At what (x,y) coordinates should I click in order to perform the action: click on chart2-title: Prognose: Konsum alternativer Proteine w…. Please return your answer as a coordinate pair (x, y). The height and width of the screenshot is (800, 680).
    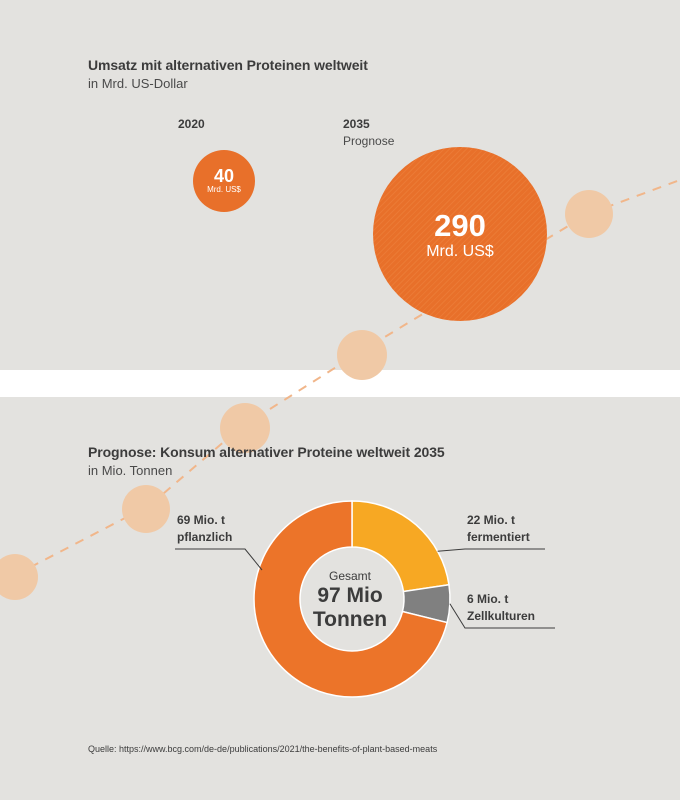
    Looking at the image, I should click on (266, 452).